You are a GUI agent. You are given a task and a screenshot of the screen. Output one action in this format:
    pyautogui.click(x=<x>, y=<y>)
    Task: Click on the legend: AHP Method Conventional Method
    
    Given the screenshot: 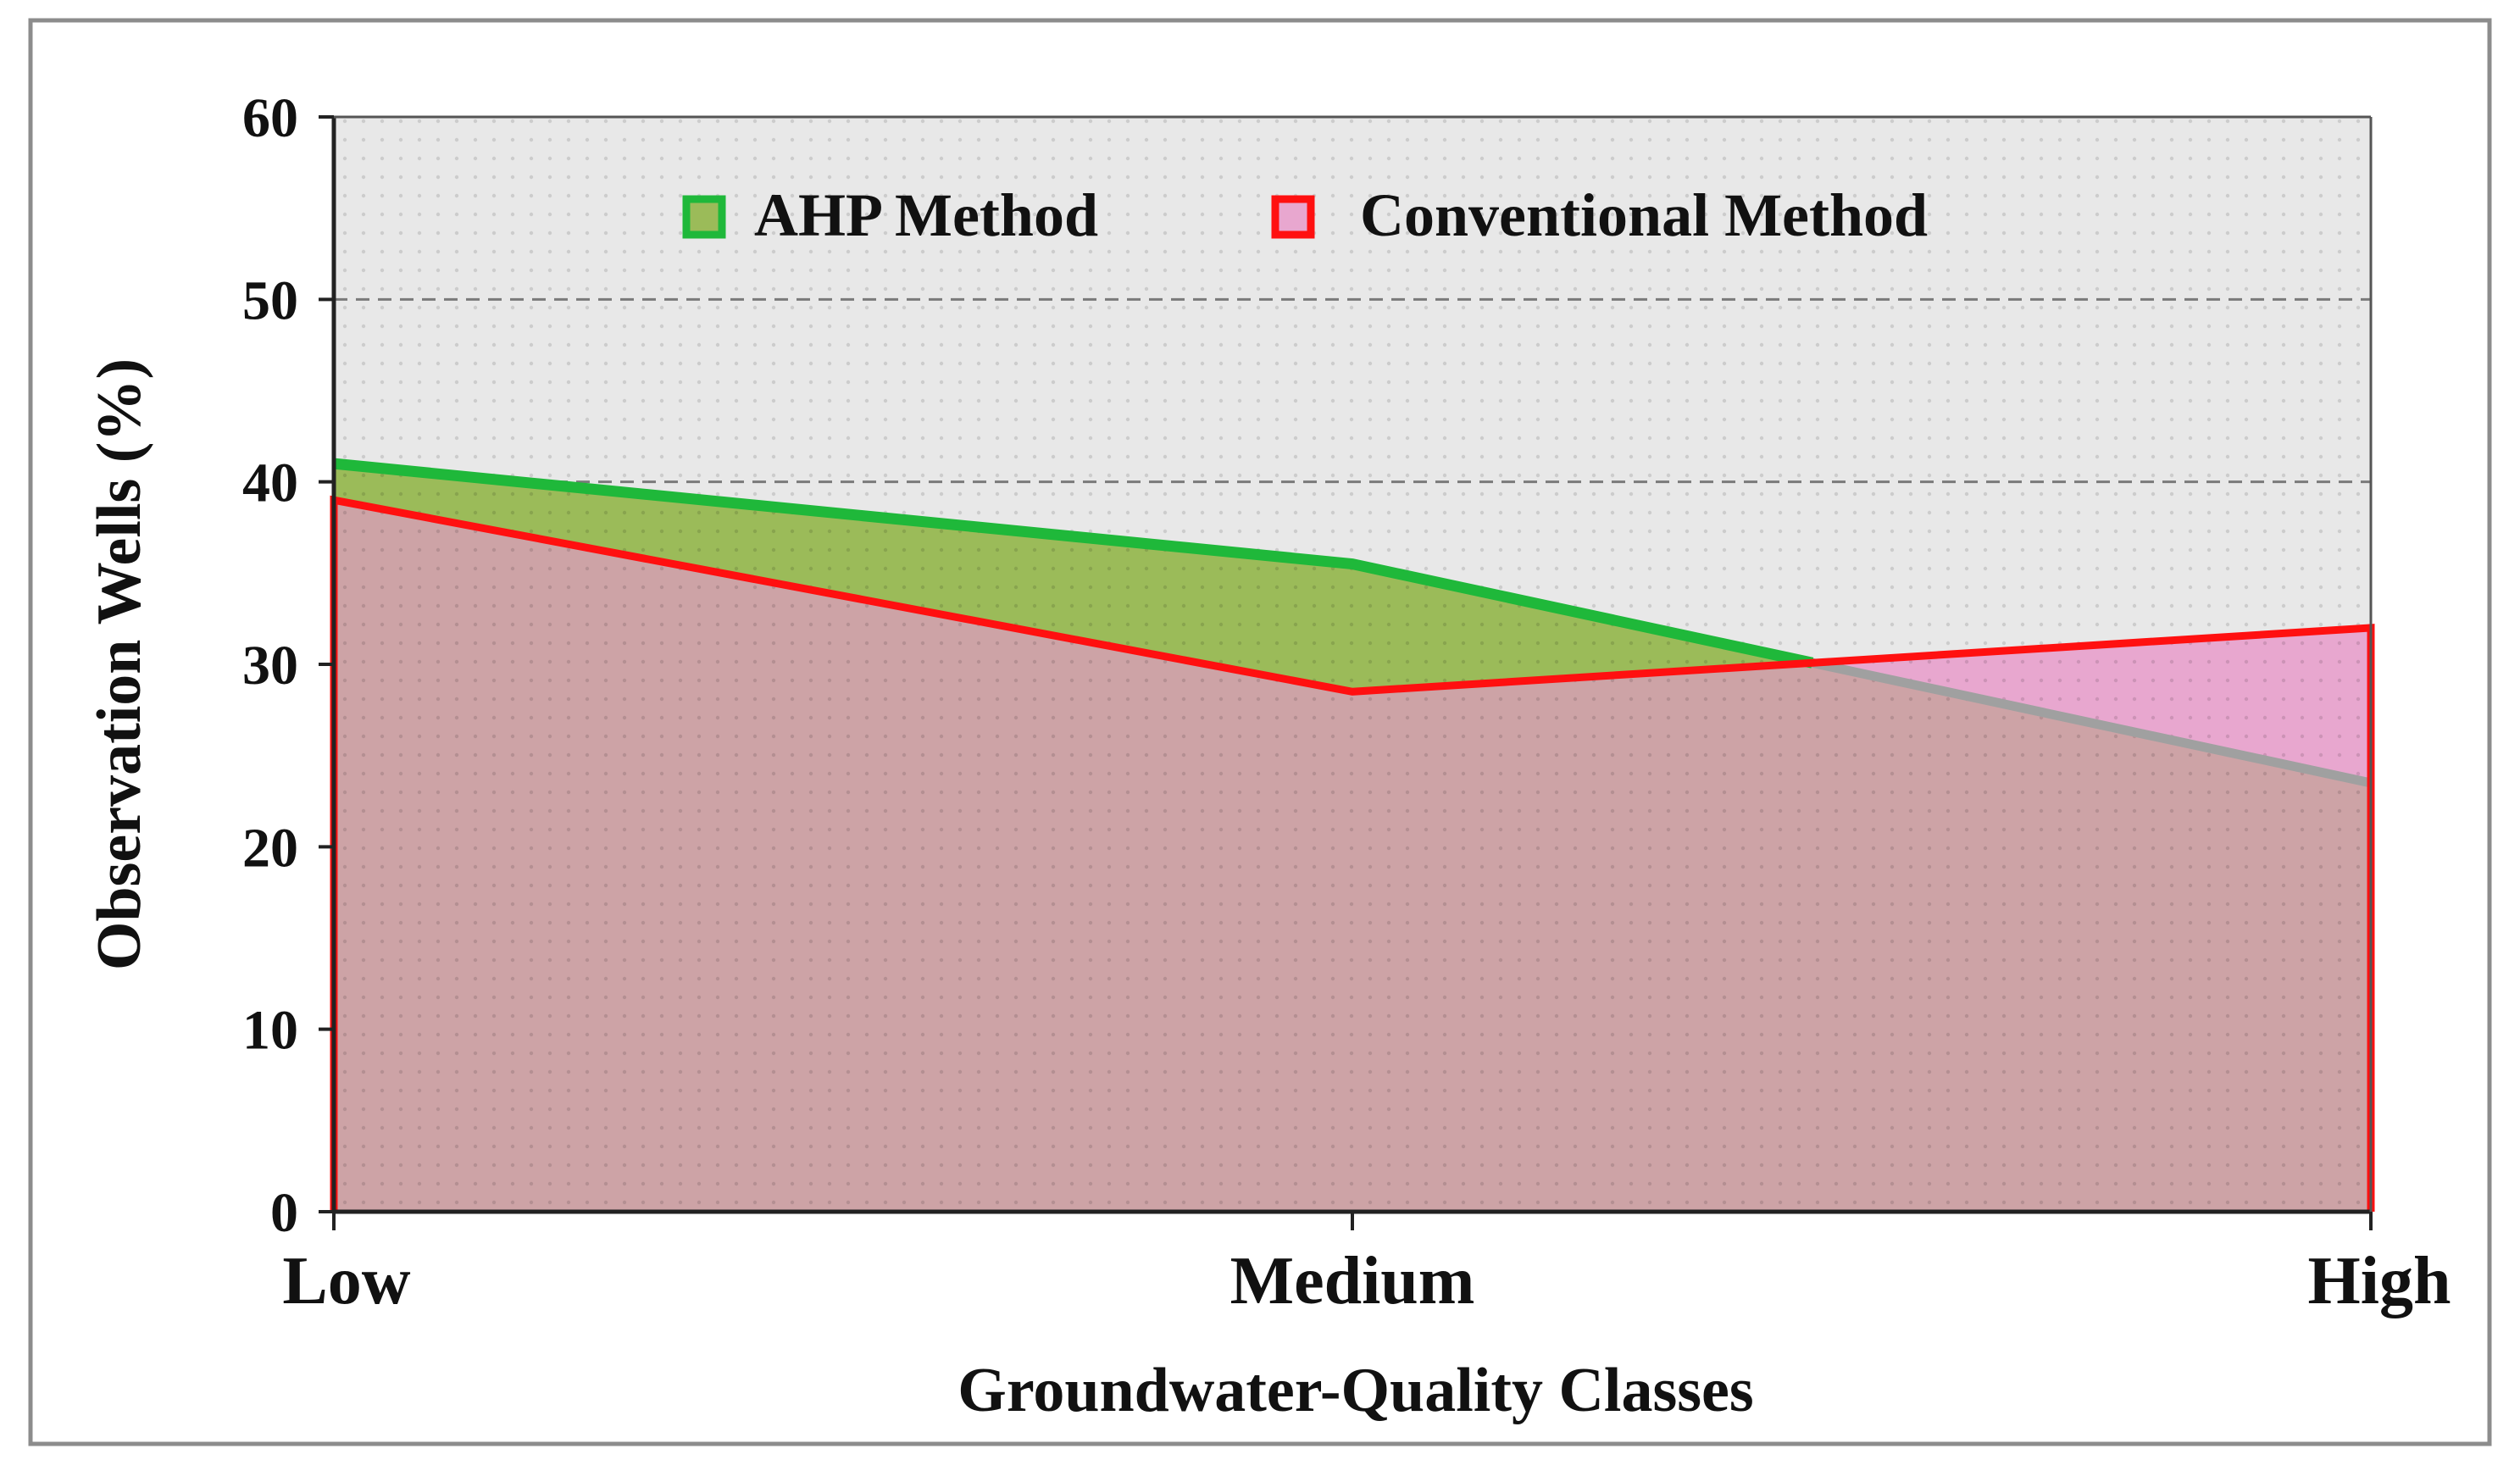 What is the action you would take?
    pyautogui.click(x=1305, y=215)
    